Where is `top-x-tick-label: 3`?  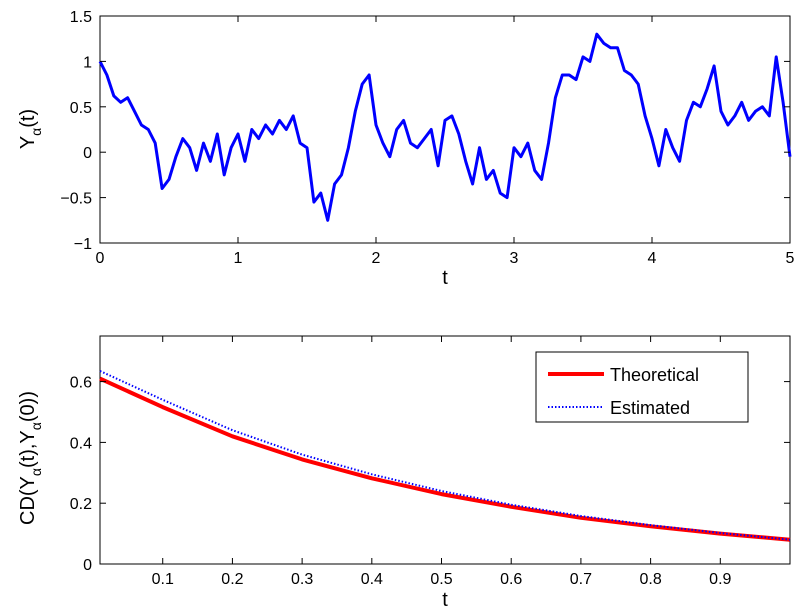
top-x-tick-label: 3 is located at coordinates (514, 258).